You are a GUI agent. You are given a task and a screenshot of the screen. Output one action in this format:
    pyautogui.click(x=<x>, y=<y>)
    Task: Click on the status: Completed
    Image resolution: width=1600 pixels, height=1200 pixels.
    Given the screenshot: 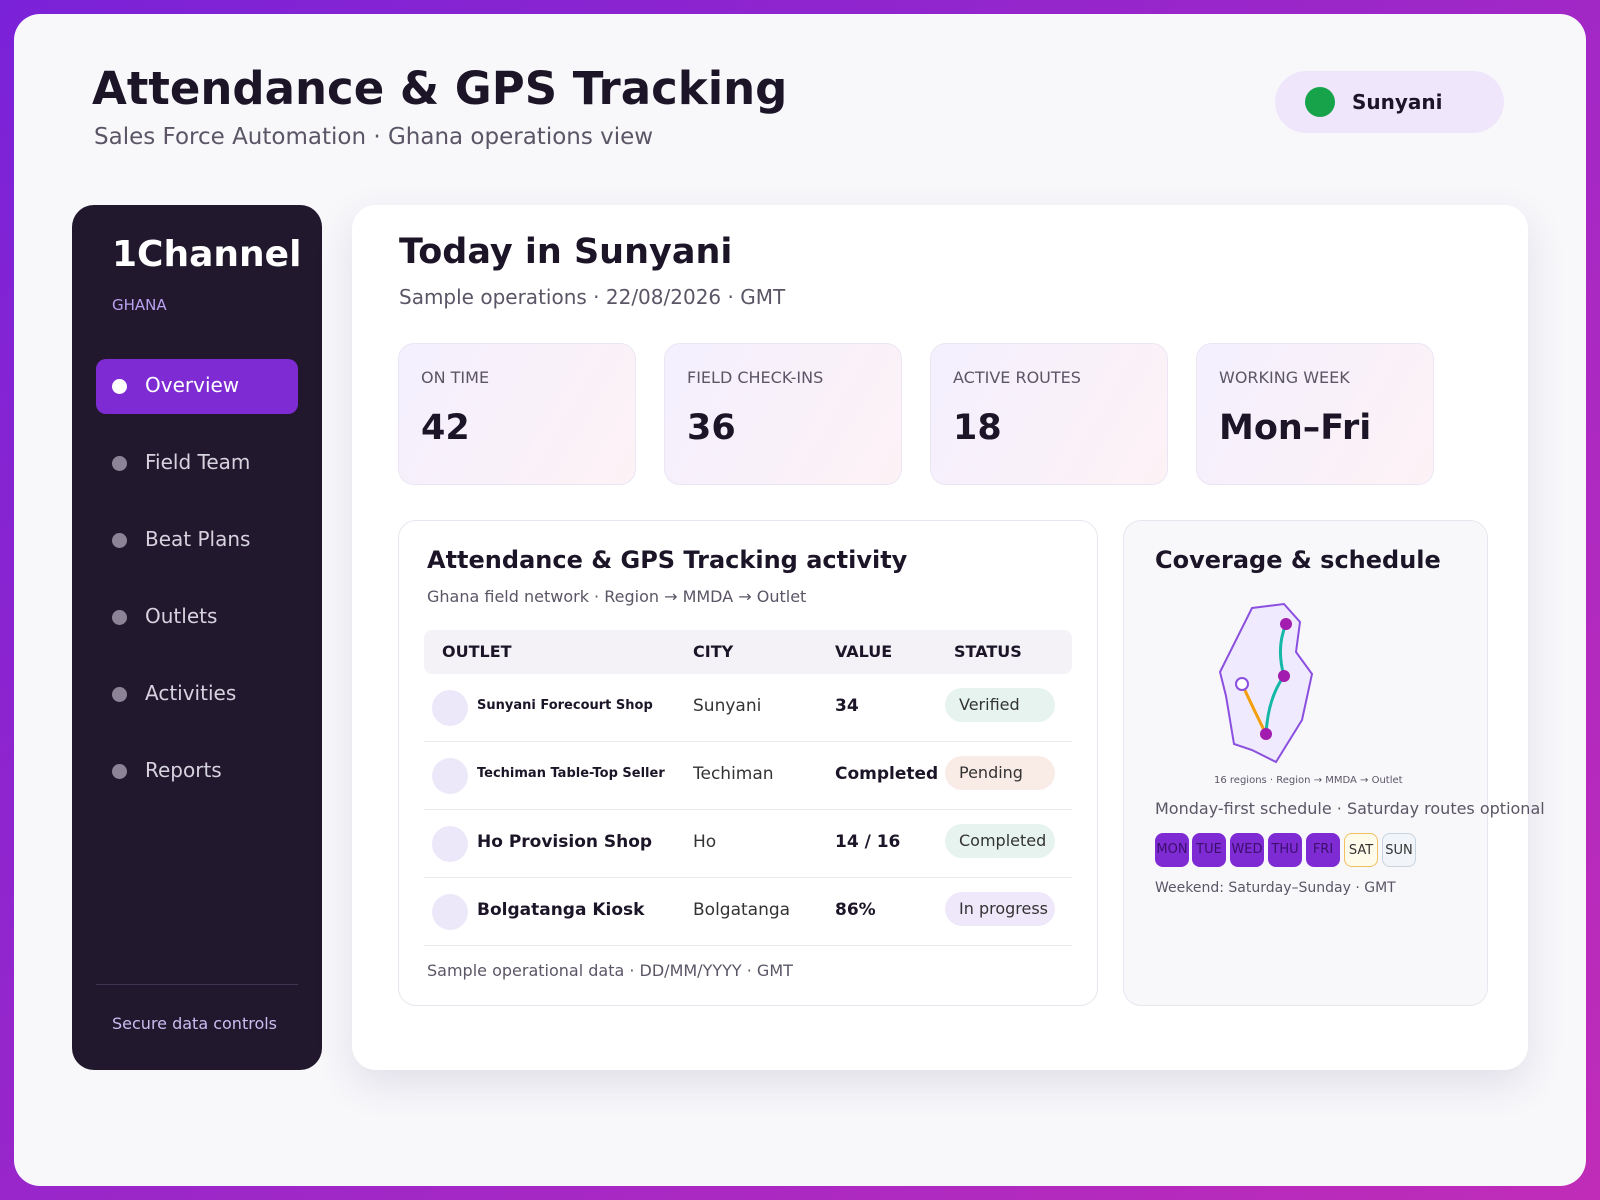 What is the action you would take?
    pyautogui.click(x=1000, y=841)
    